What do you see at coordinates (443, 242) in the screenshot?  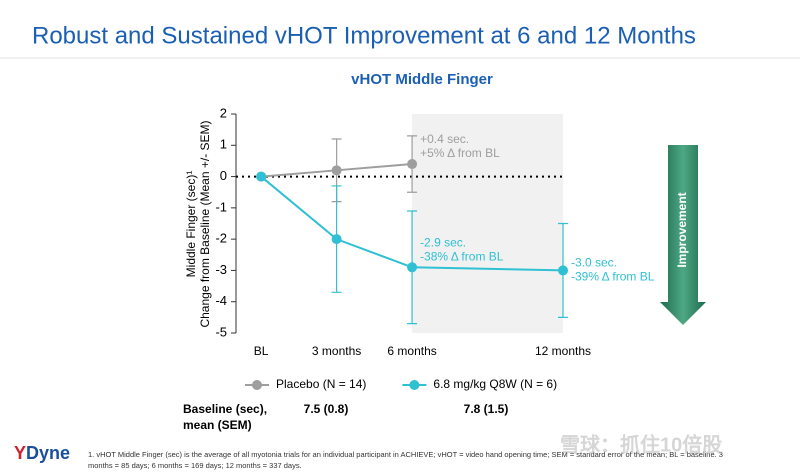 I see `annotation: -2.9 sec.` at bounding box center [443, 242].